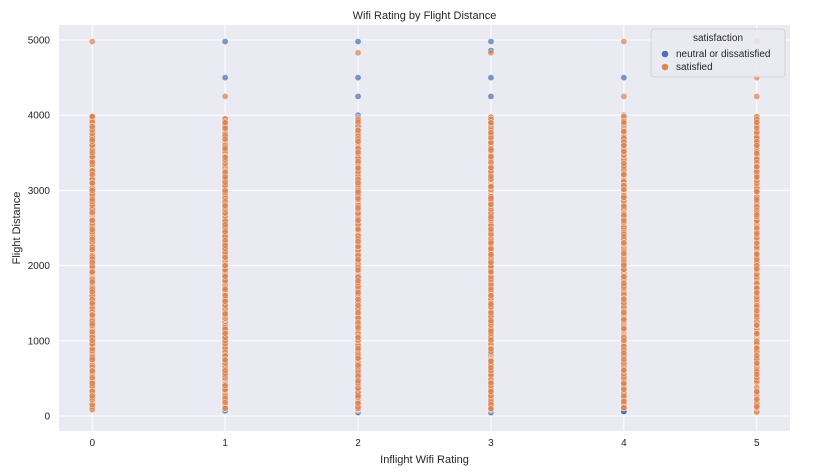 This screenshot has height=476, width=823. Describe the element at coordinates (424, 460) in the screenshot. I see `x-axis-label: Inflight Wifi Rating` at that location.